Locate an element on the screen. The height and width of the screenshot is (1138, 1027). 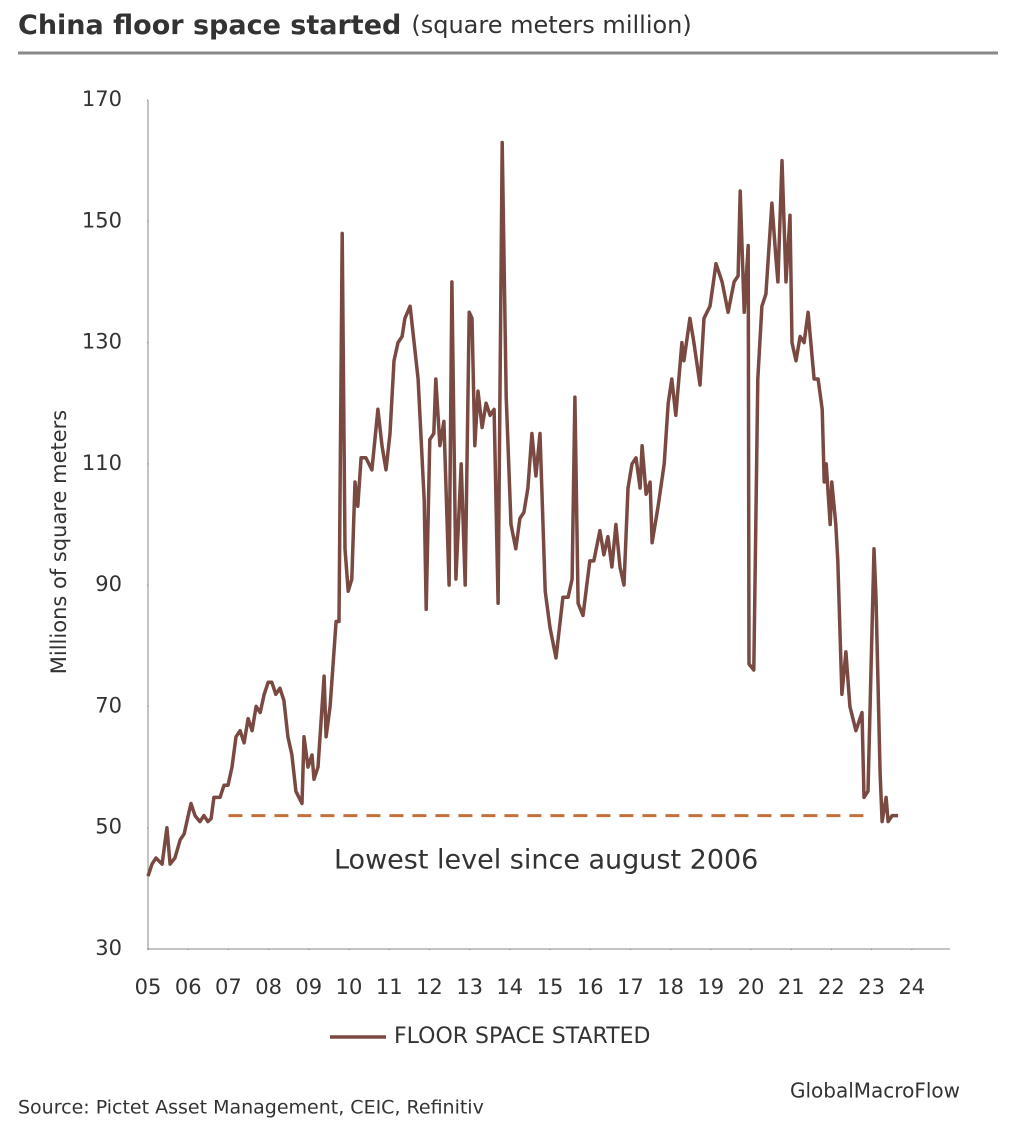
subtitle: (square meters million) is located at coordinates (551, 25).